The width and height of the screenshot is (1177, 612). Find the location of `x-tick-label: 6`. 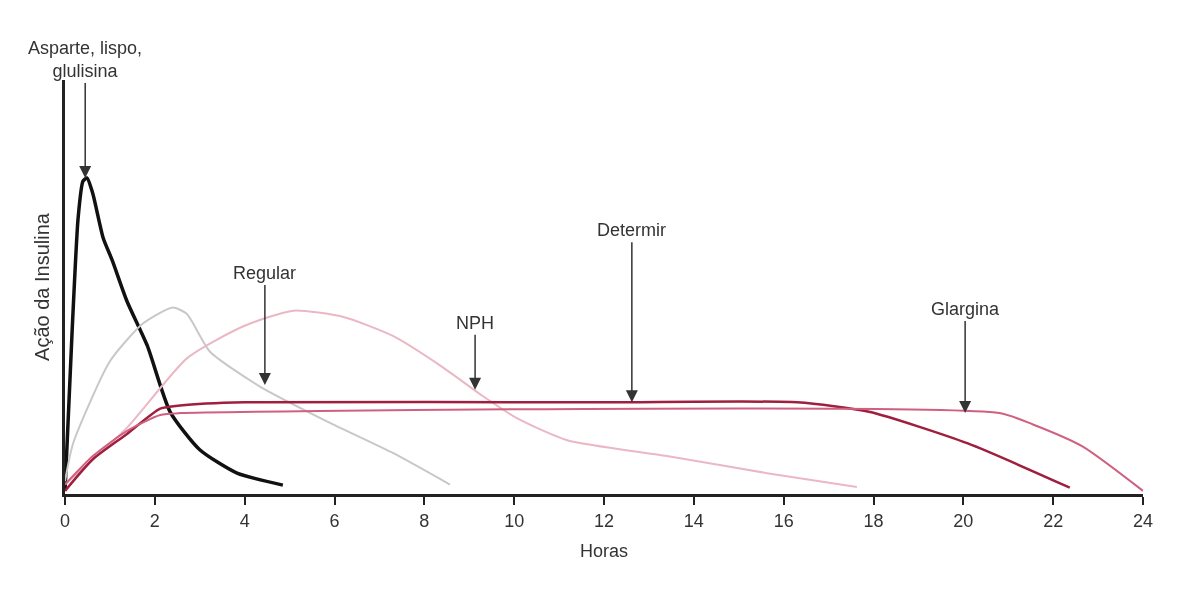

x-tick-label: 6 is located at coordinates (334, 520).